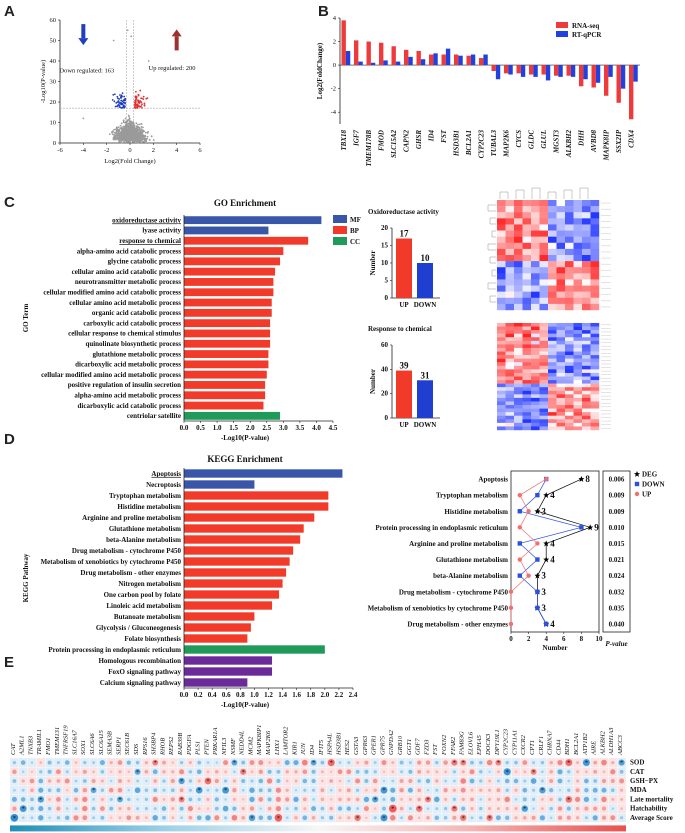  Describe the element at coordinates (57, 741) in the screenshot. I see `column-label: TMEM131` at that location.